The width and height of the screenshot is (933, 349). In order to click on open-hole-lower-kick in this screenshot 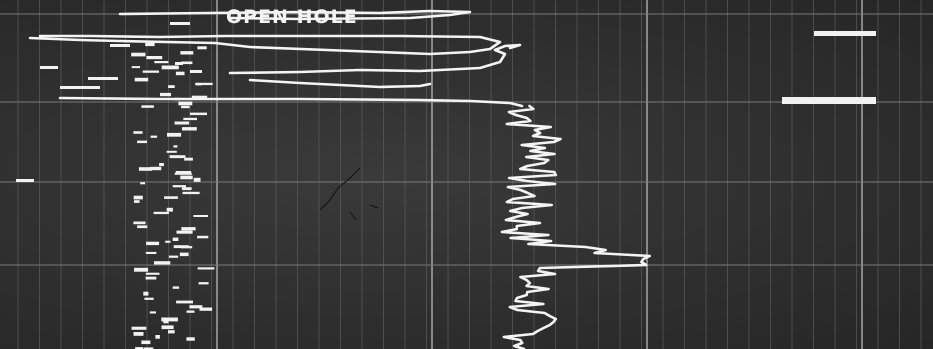, I will do `click(340, 83)`.